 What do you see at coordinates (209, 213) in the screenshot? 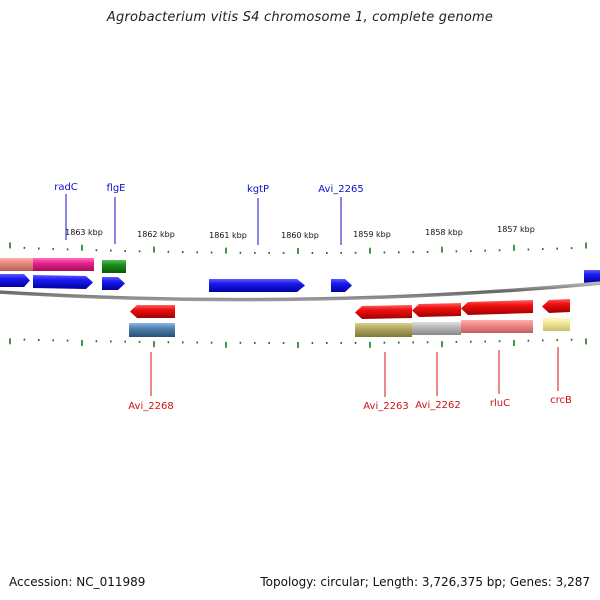
I see `forward-gene-labels: radC flgE kgtP Avi_2265` at bounding box center [209, 213].